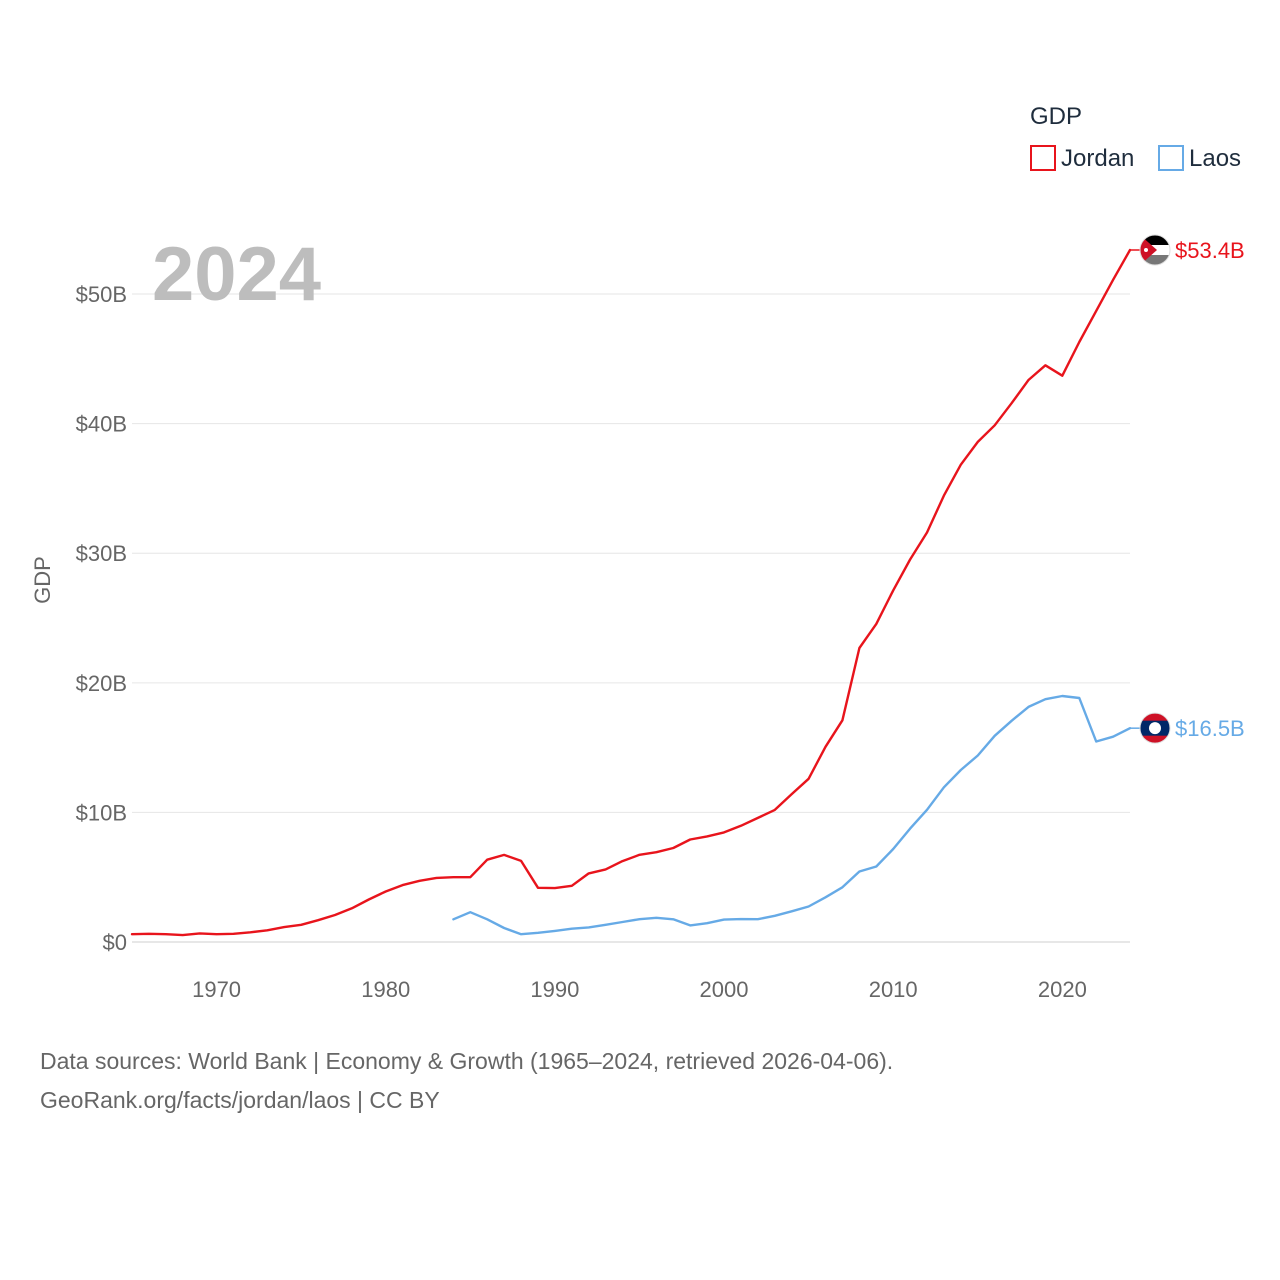 This screenshot has height=1280, width=1280. I want to click on y-tick-label: $10B, so click(101, 812).